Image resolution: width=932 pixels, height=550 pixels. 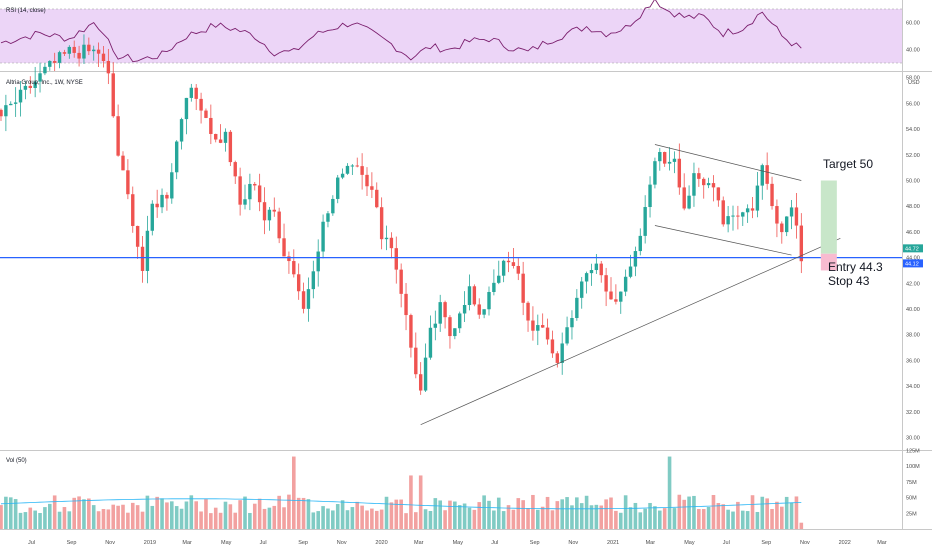 What do you see at coordinates (728, 162) in the screenshot?
I see `channel-upper-line` at bounding box center [728, 162].